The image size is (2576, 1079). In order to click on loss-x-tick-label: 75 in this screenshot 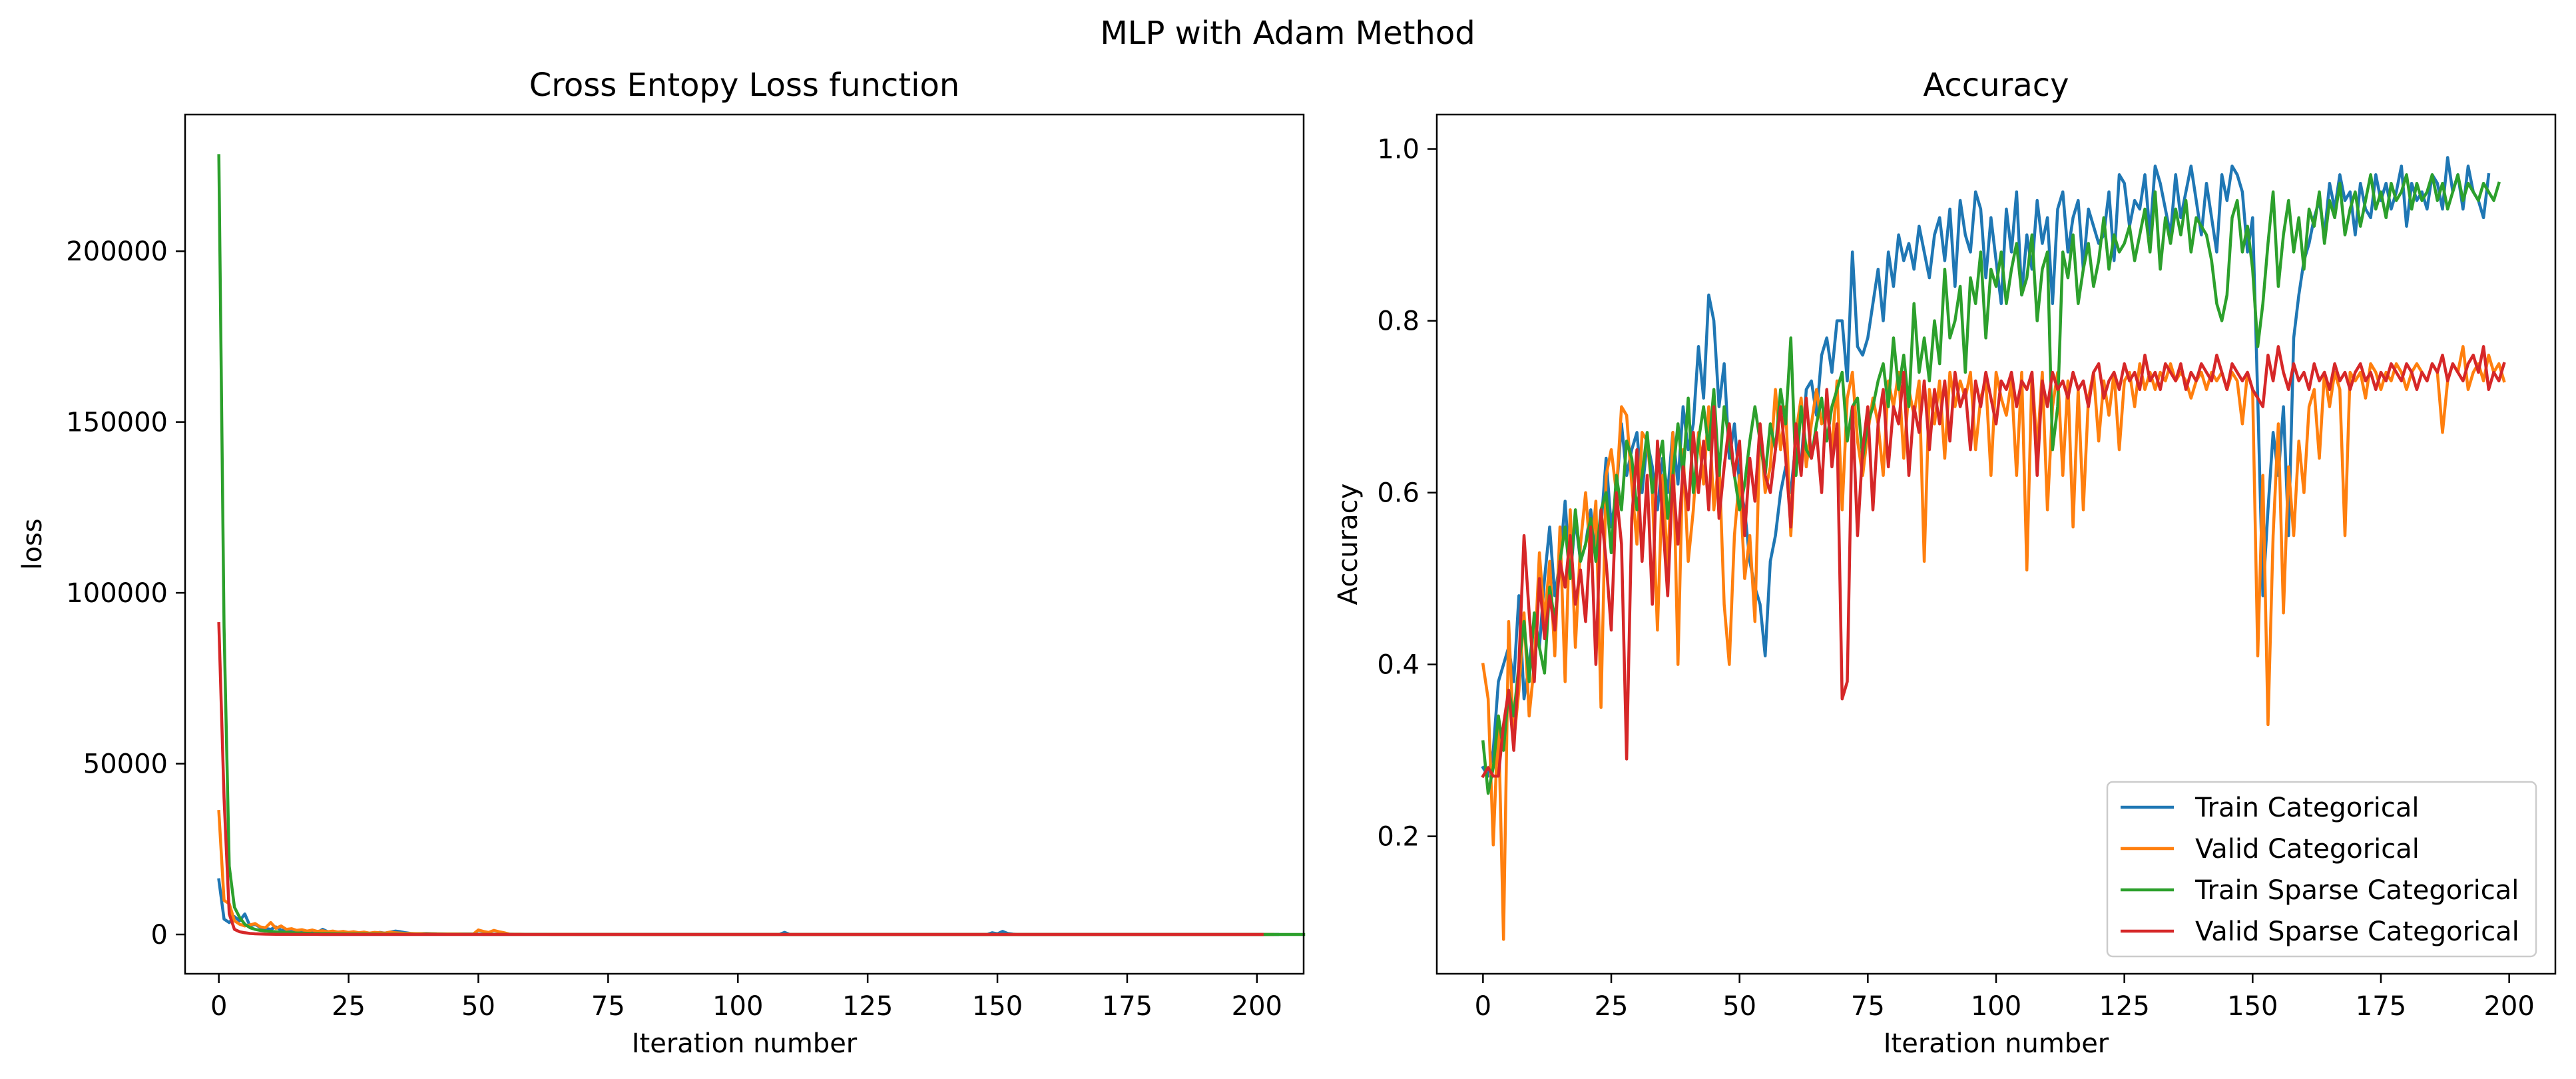, I will do `click(608, 1006)`.